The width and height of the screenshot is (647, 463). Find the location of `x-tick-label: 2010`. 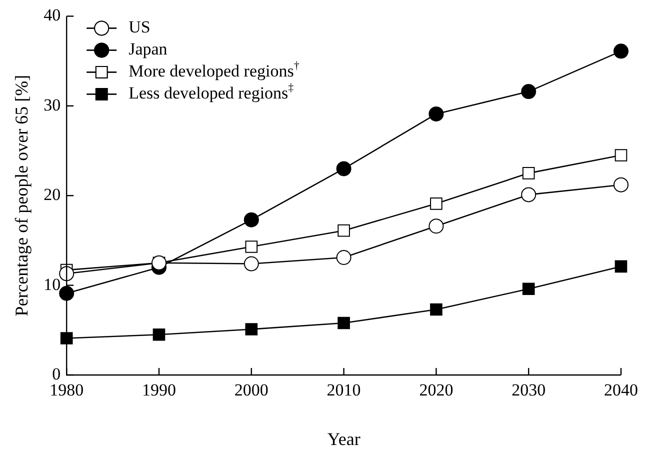

x-tick-label: 2010 is located at coordinates (343, 390).